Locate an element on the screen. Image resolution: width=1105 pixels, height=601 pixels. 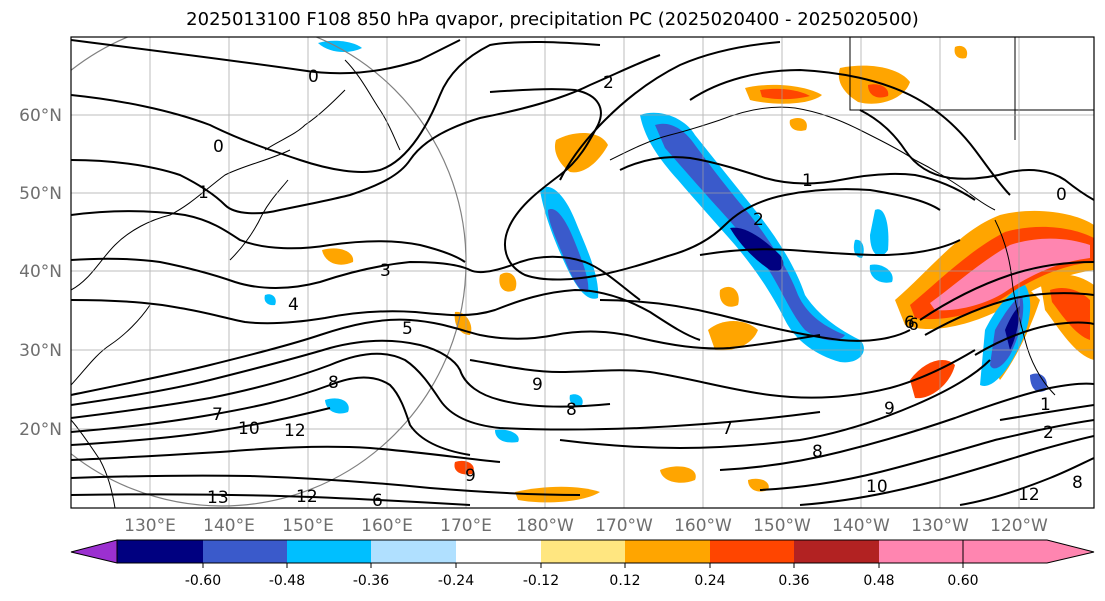
lat-tick-label: 60°N is located at coordinates (40, 116).